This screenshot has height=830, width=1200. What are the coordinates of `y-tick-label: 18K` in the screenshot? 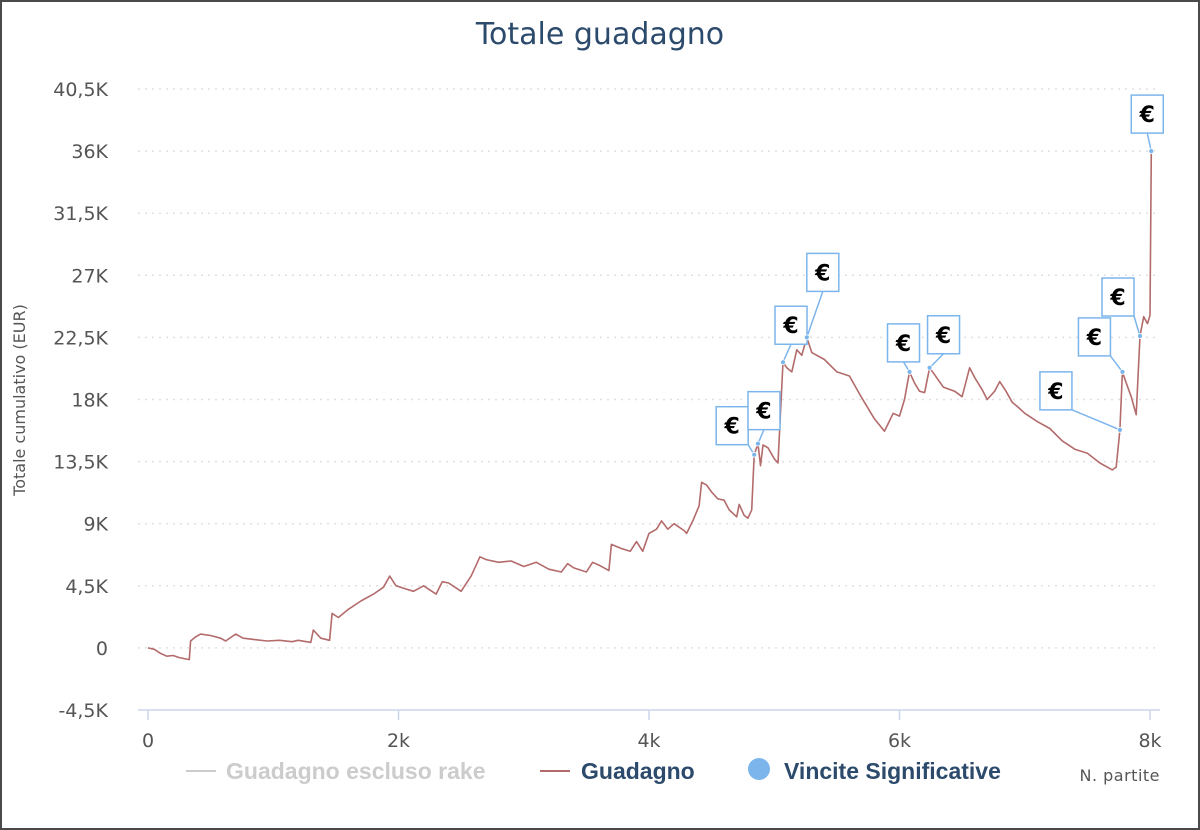 It's located at (89, 401).